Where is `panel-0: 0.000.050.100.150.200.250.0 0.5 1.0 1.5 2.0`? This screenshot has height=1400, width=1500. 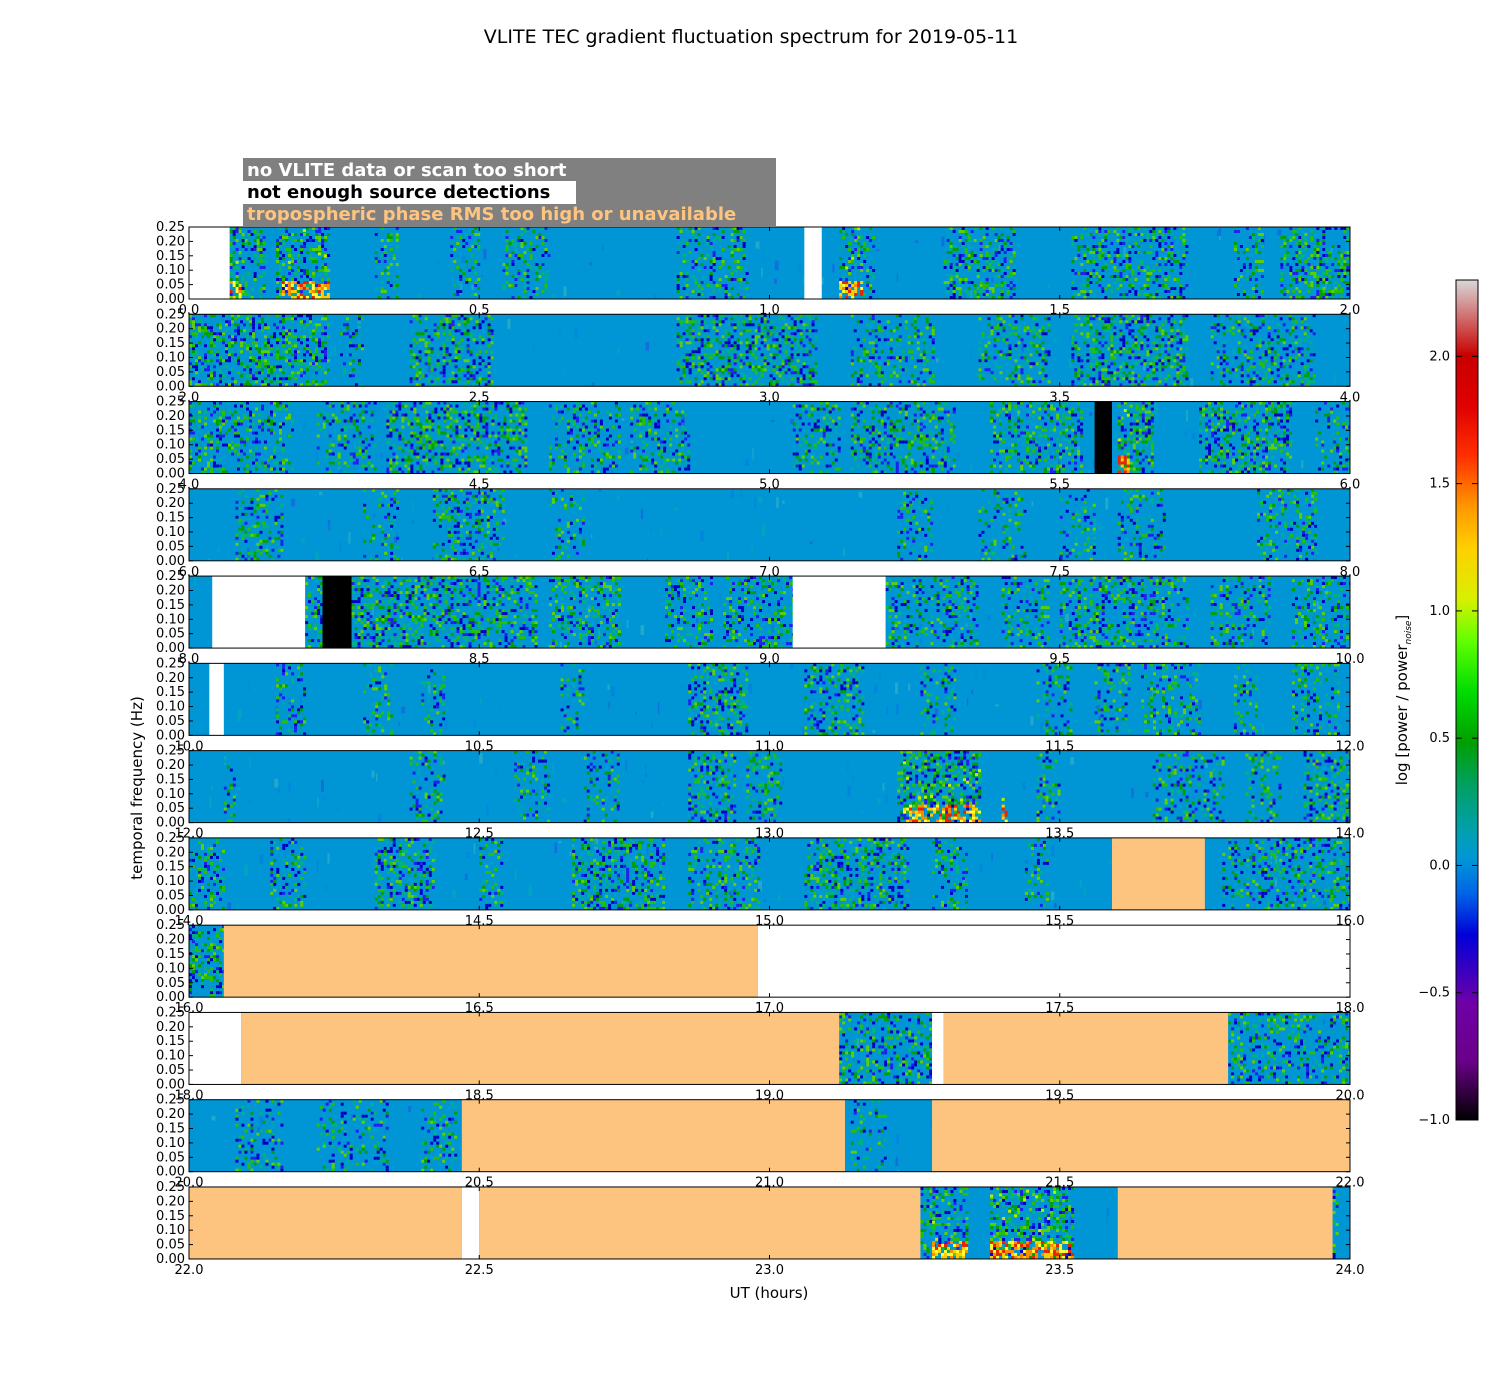 panel-0: 0.000.050.100.150.200.250.0 0.5 1.0 1.5 2.0 is located at coordinates (758, 269).